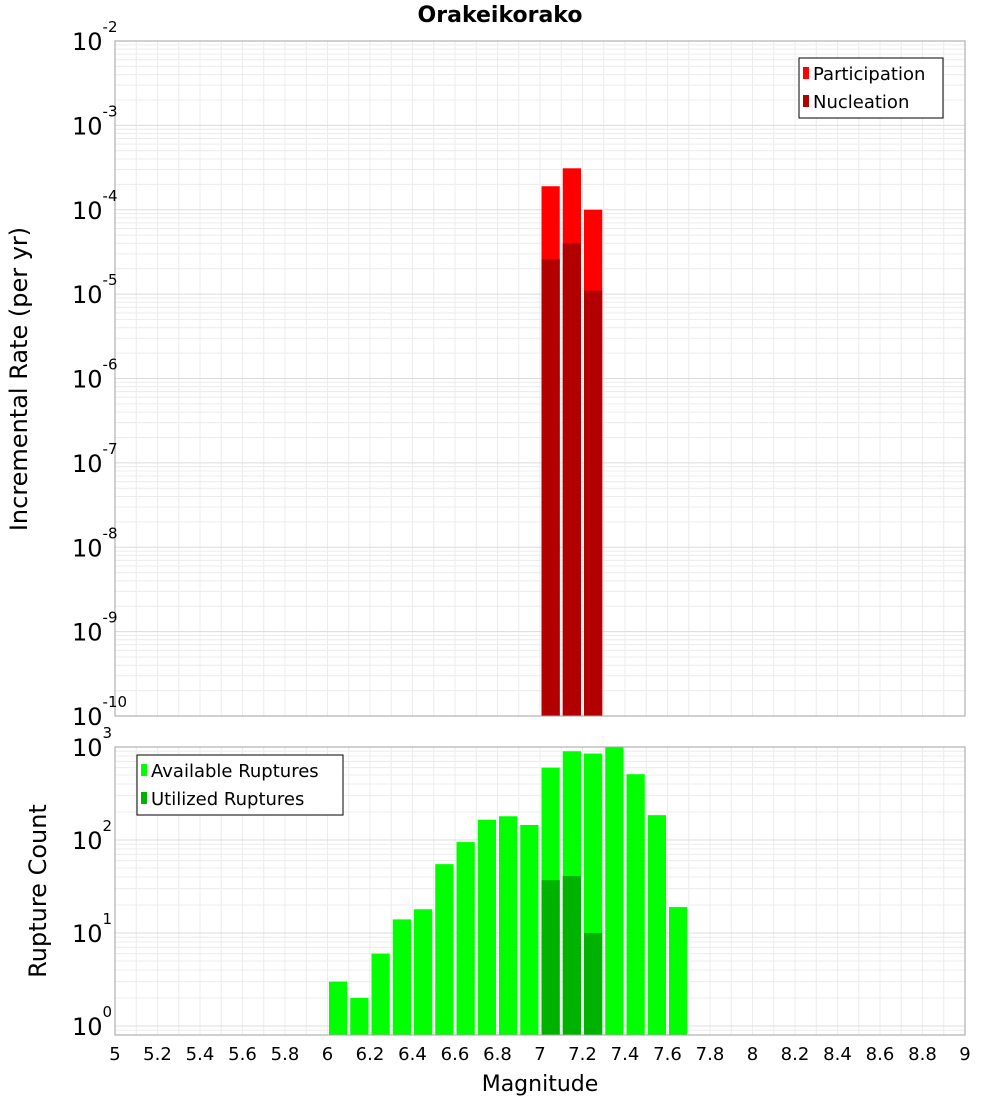  I want to click on x-tick-label: 6.4, so click(412, 1054).